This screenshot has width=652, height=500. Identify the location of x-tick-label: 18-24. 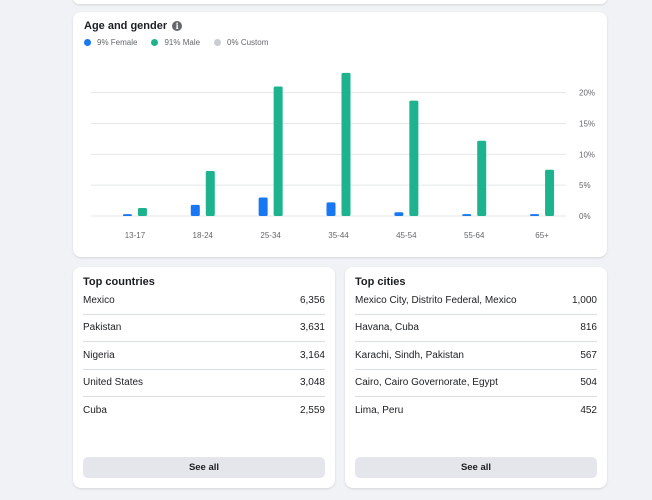
(203, 235).